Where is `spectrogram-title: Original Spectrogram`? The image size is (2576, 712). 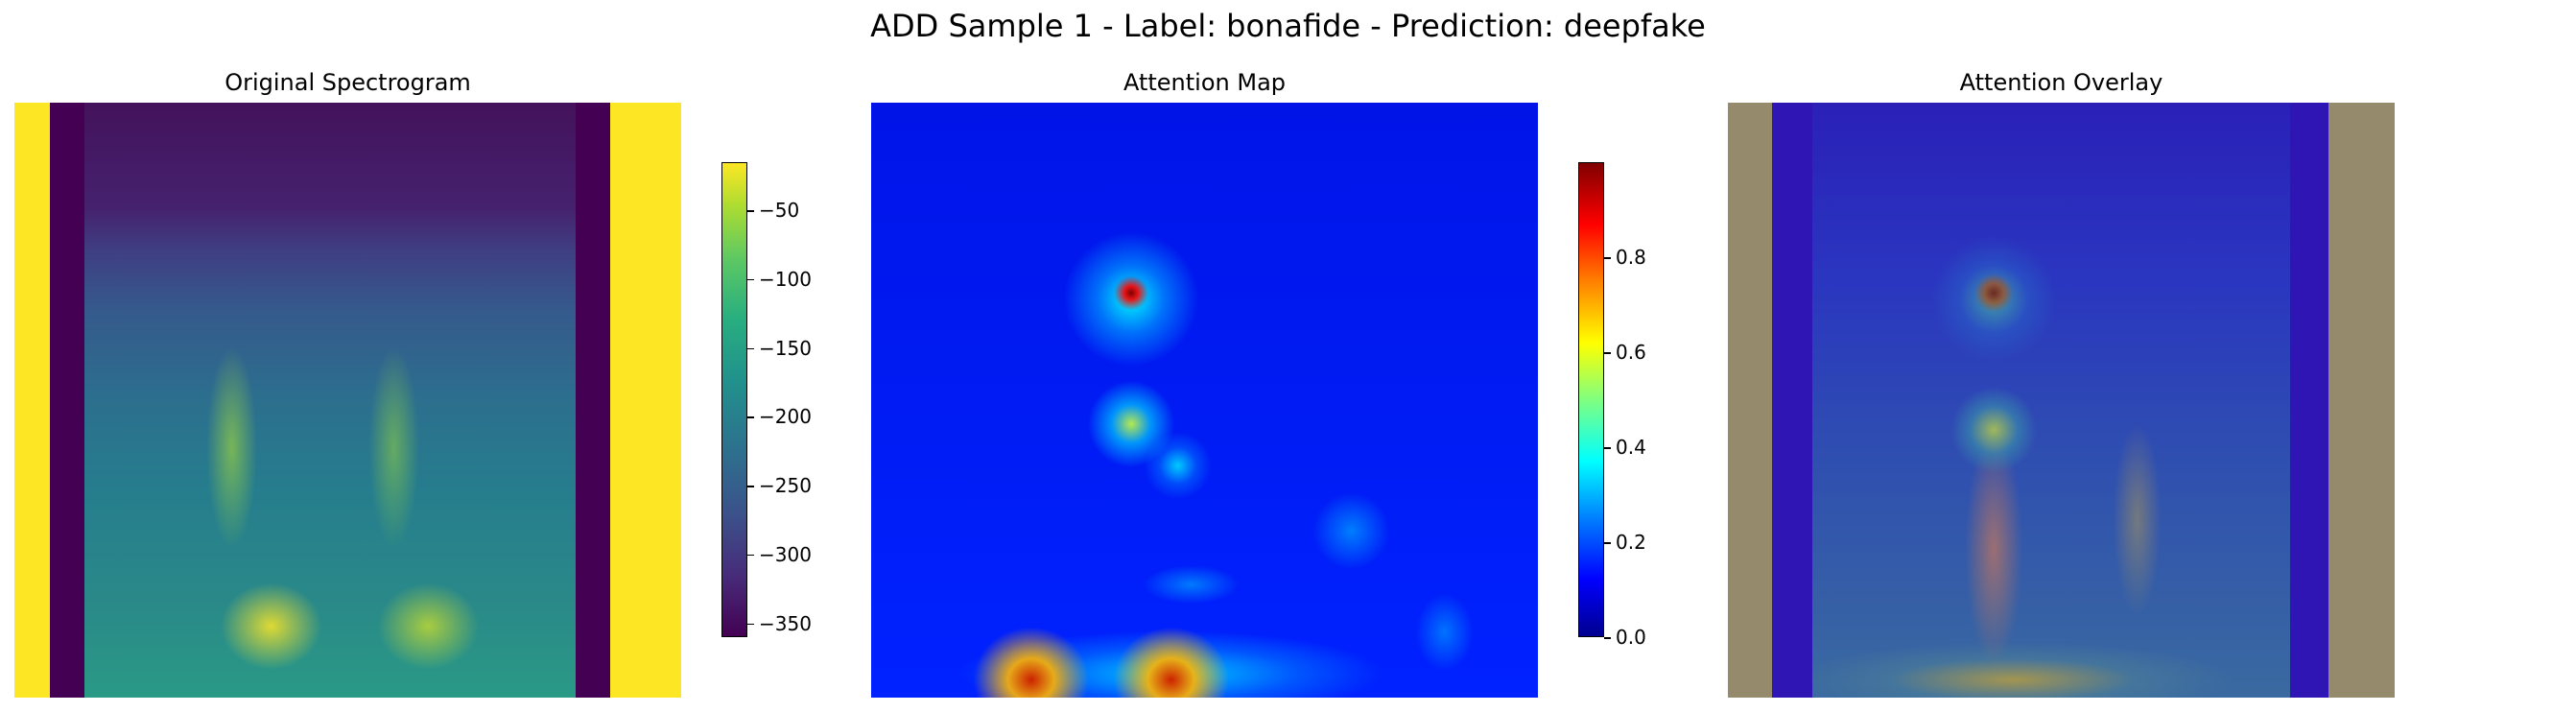
spectrogram-title: Original Spectrogram is located at coordinates (348, 82).